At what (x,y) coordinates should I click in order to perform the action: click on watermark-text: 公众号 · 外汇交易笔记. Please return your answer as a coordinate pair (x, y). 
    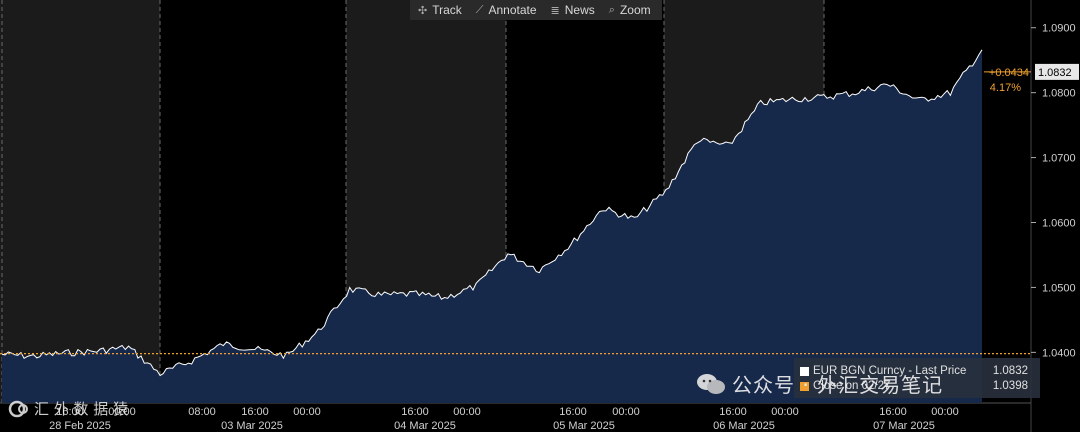
    Looking at the image, I should click on (838, 385).